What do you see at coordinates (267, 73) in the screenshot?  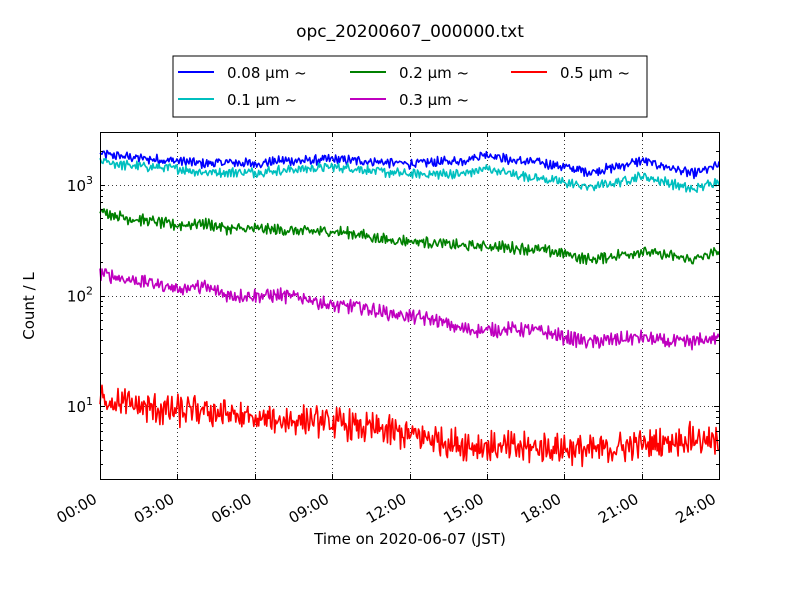 I see `legend-label: 0.08 μm ~` at bounding box center [267, 73].